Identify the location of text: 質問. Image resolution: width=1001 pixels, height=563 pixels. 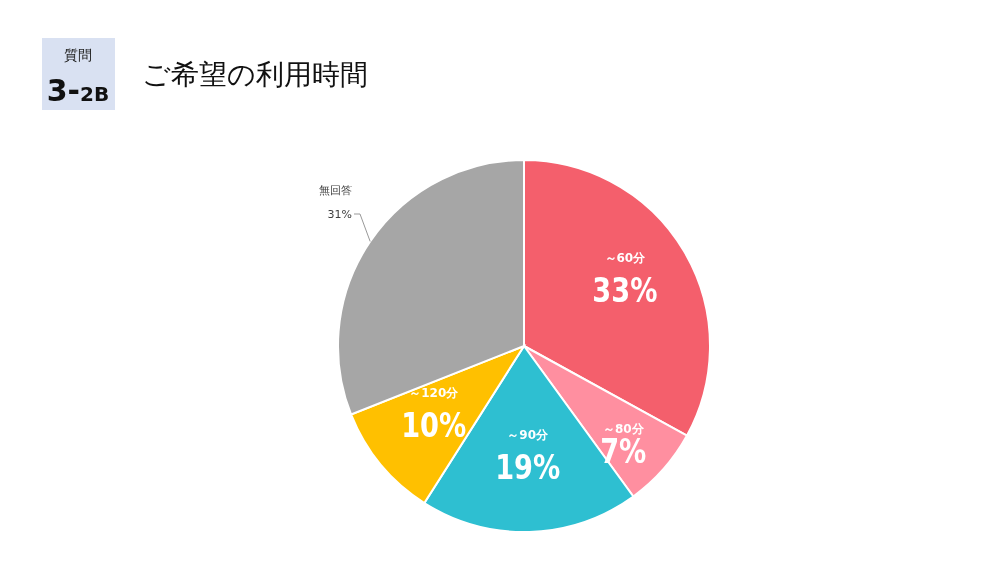
(78, 55).